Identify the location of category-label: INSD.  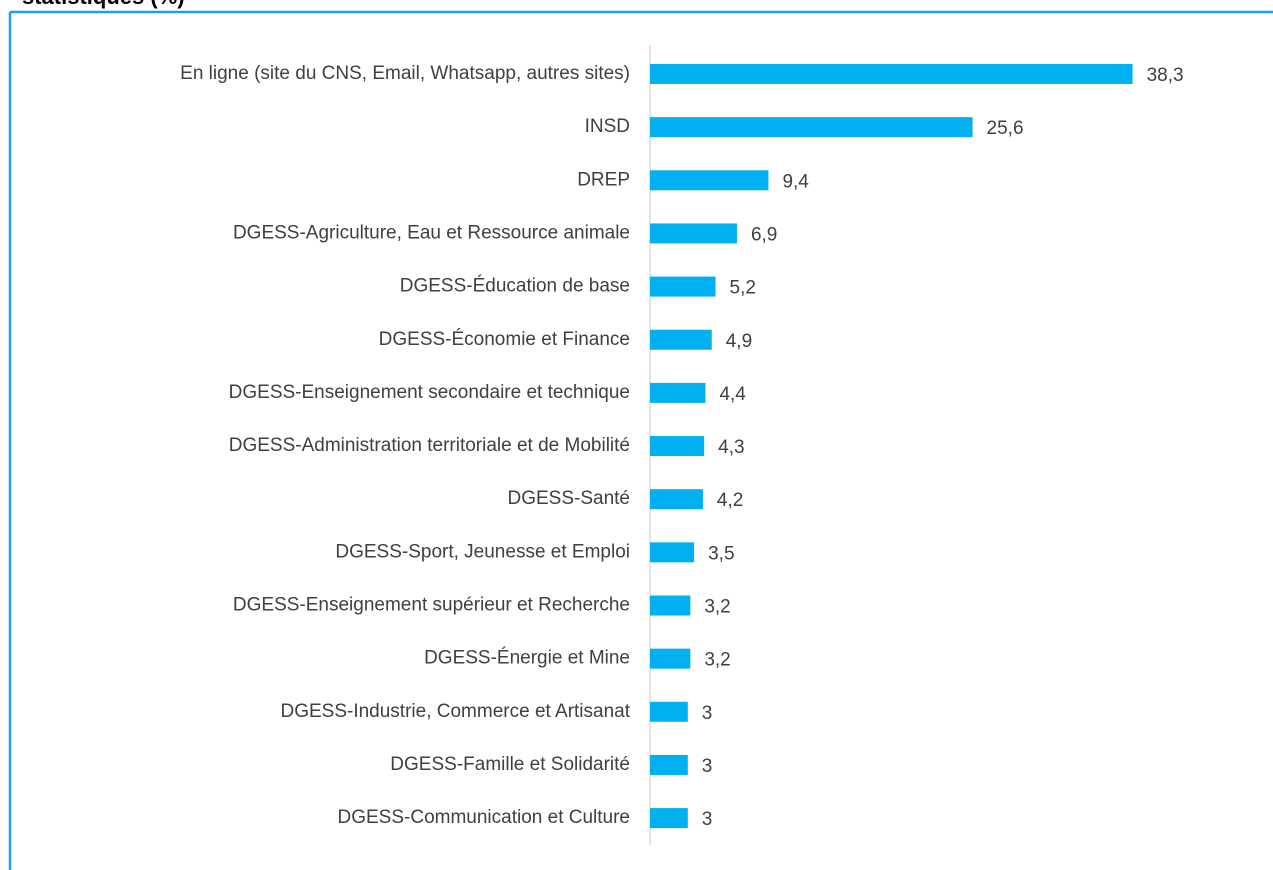
(607, 126).